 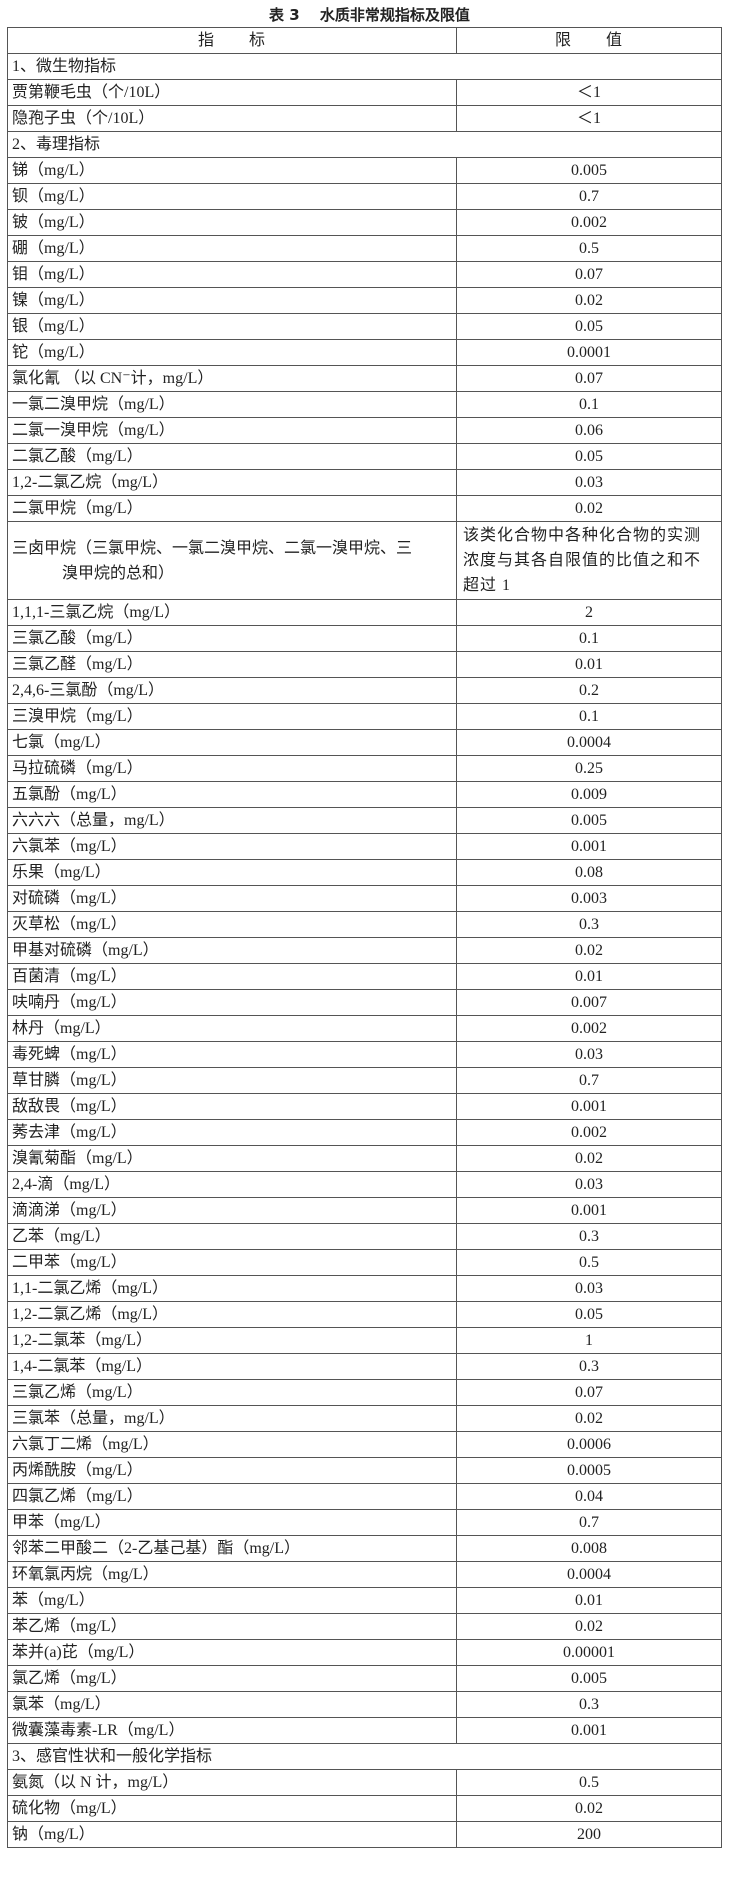 What do you see at coordinates (232, 1548) in the screenshot?
I see `indicator-cell: 邻苯二甲酸二（2-乙基己基）酯（mg/L）` at bounding box center [232, 1548].